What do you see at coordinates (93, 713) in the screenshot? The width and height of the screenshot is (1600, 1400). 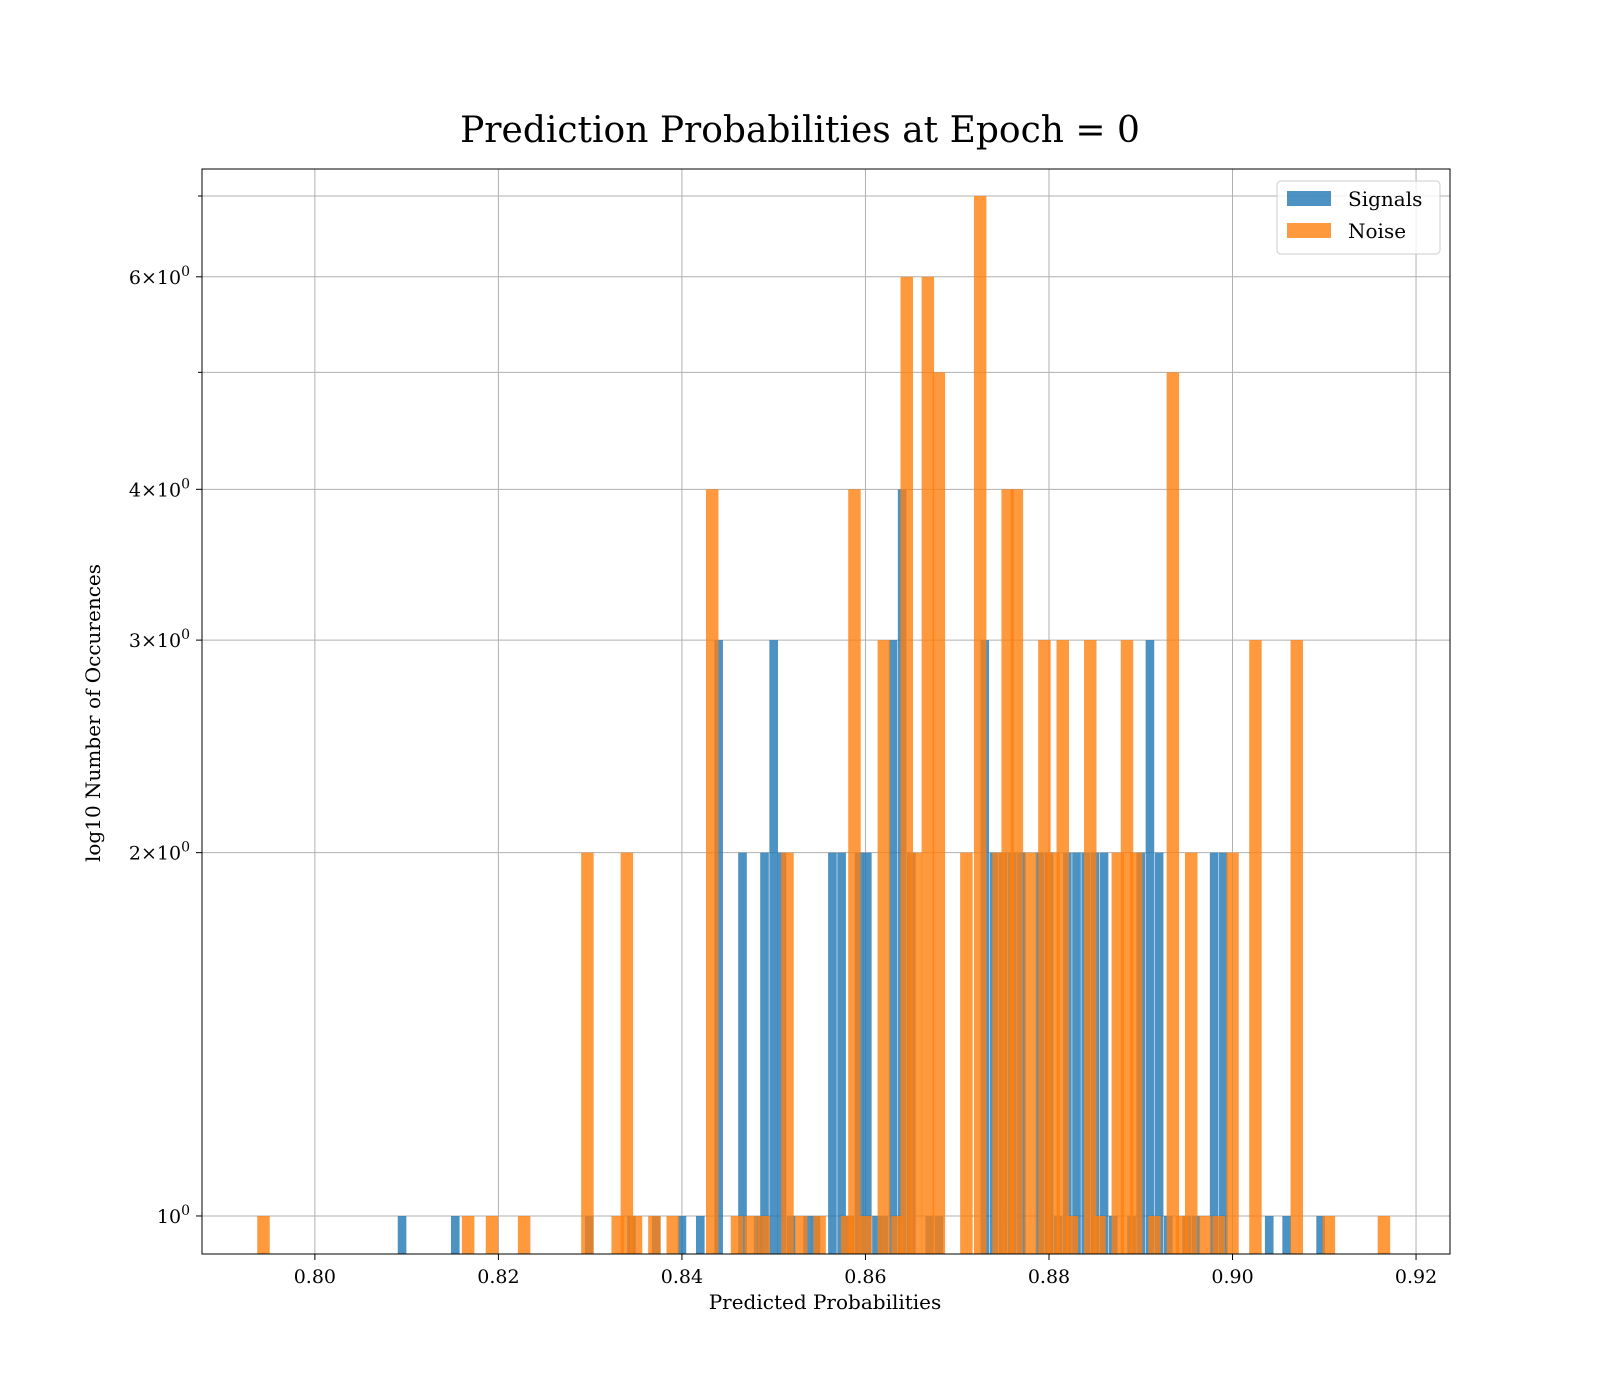 I see `y-axis-label: log10 Number of Occurences` at bounding box center [93, 713].